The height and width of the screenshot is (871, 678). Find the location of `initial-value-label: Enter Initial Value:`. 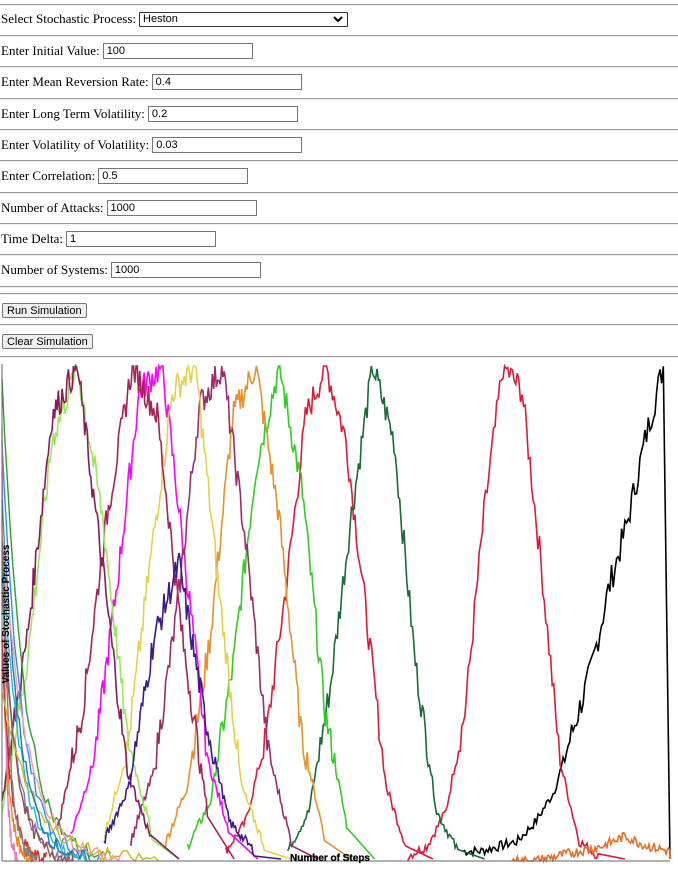

initial-value-label: Enter Initial Value: is located at coordinates (50, 50).